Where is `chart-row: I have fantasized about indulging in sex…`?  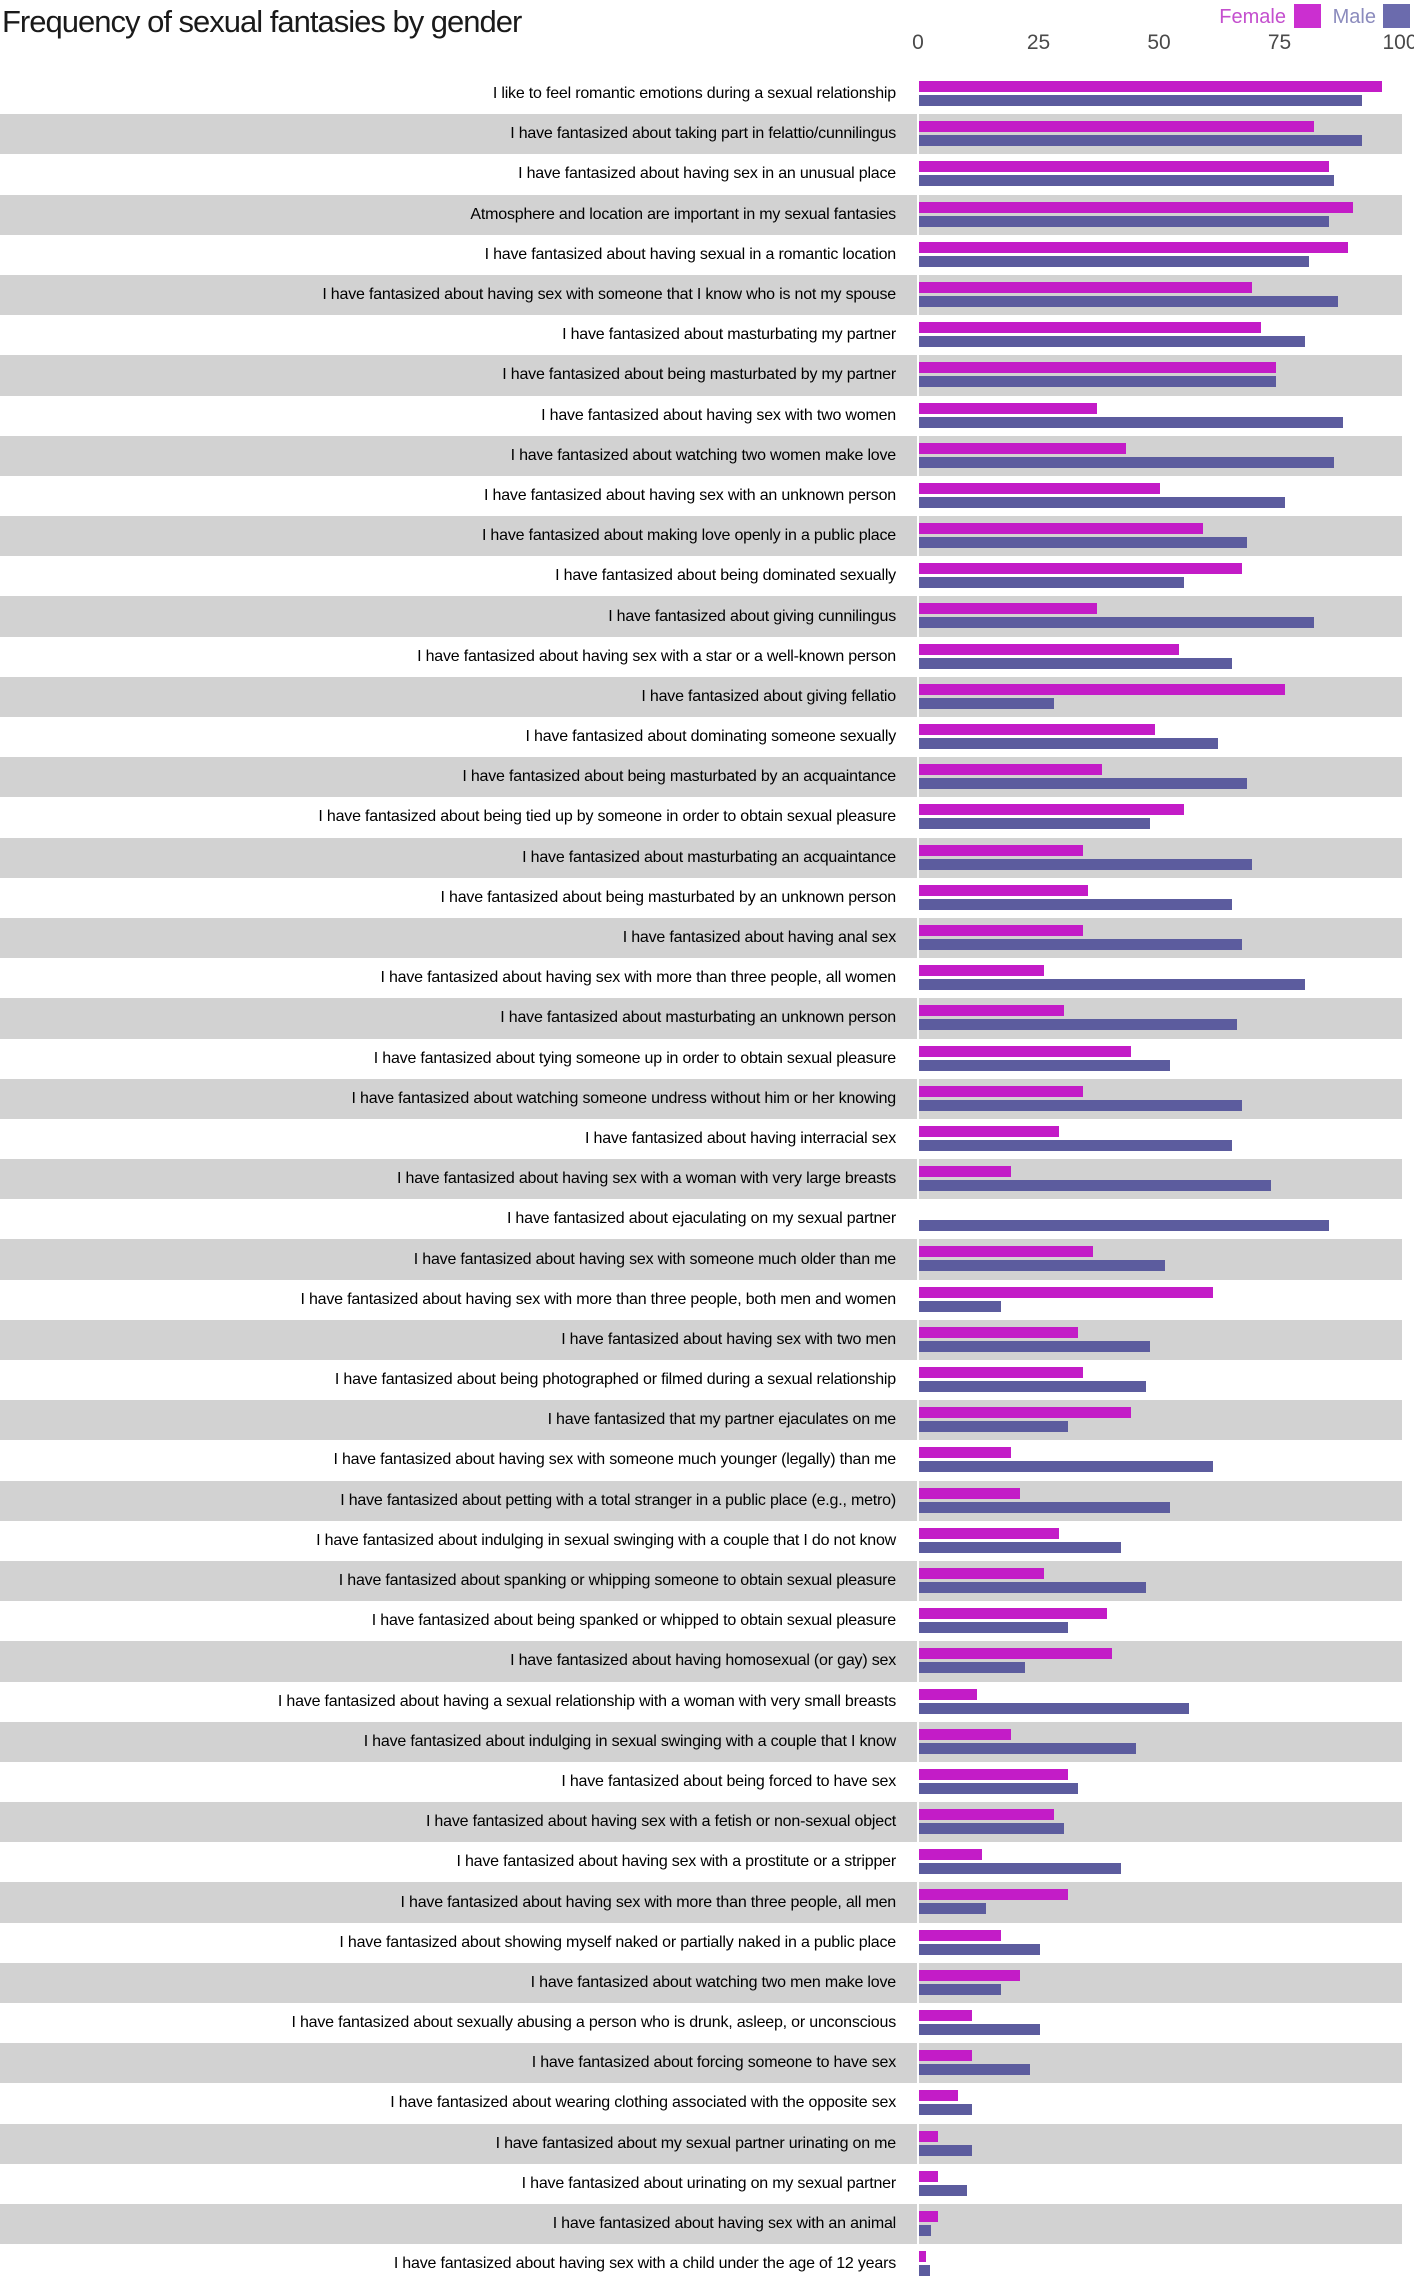 chart-row: I have fantasized about indulging in sex… is located at coordinates (701, 1541).